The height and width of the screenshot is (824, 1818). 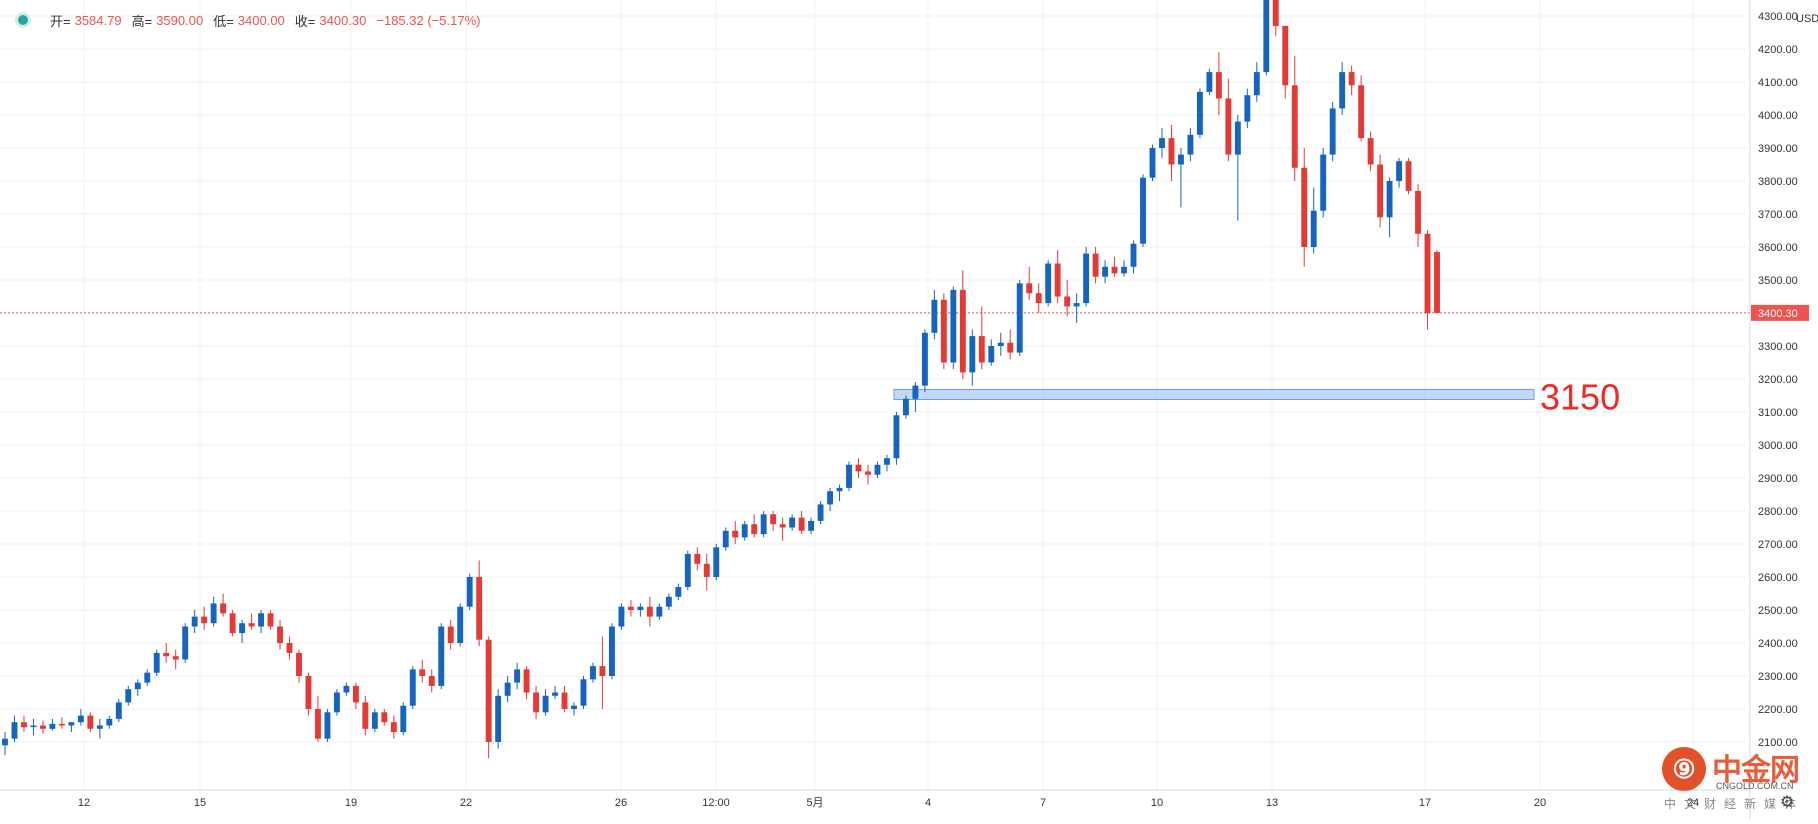 What do you see at coordinates (1778, 710) in the screenshot?
I see `y-tick-label: 2200.00` at bounding box center [1778, 710].